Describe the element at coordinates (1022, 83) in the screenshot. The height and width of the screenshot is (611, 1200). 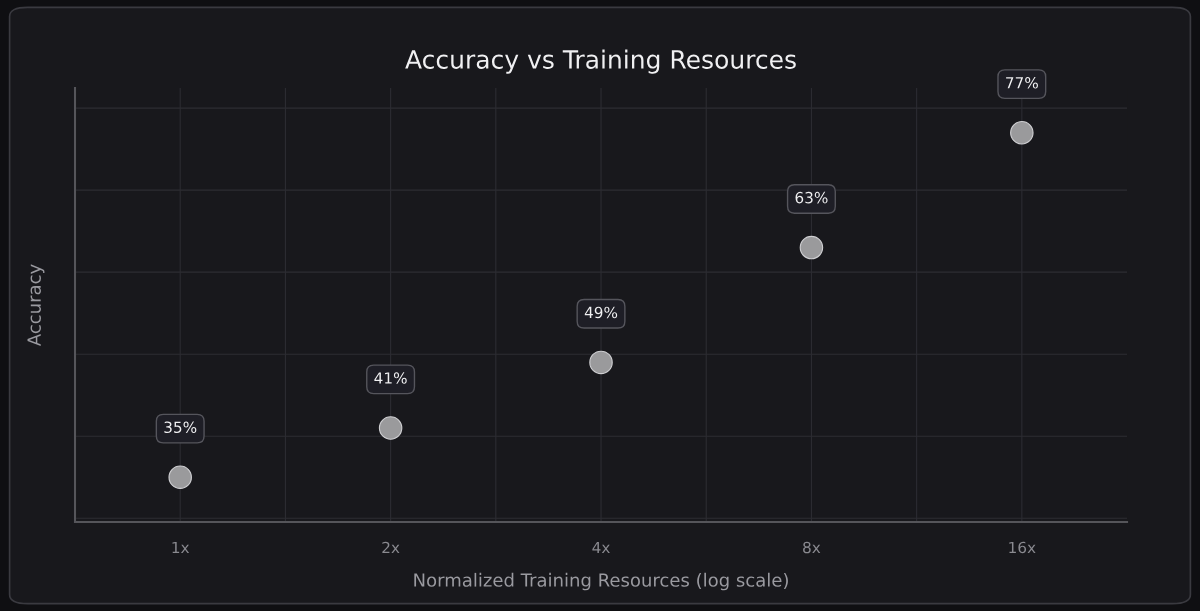
I see `data-label: 77%` at that location.